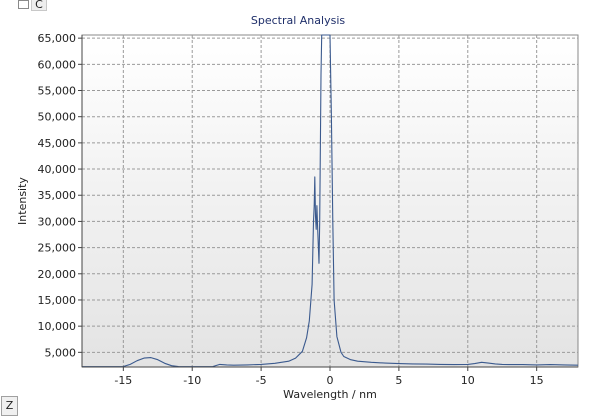  Describe the element at coordinates (57, 274) in the screenshot. I see `y-tick-label: 20,000` at that location.